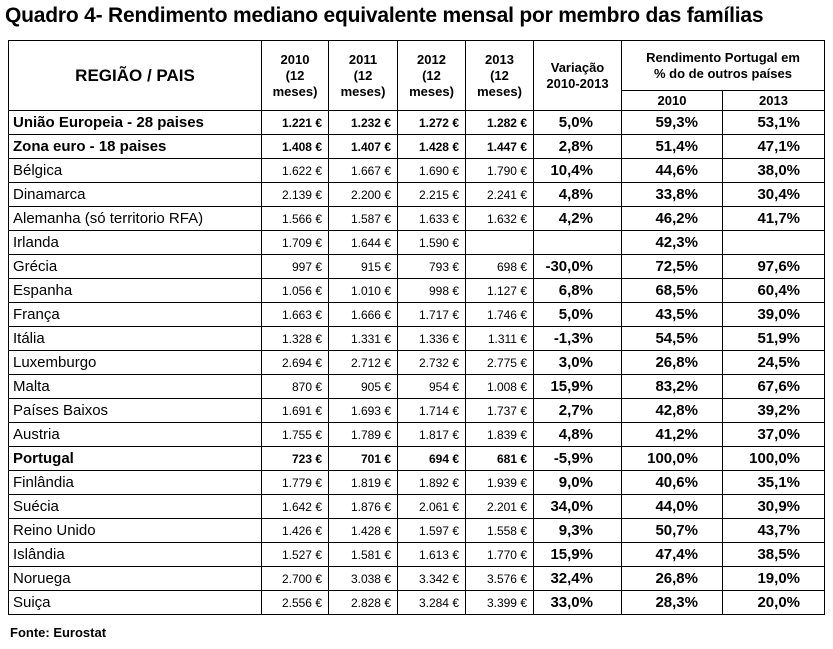 The width and height of the screenshot is (833, 649). Describe the element at coordinates (431, 314) in the screenshot. I see `value-2012-cell: 1.717 €` at that location.